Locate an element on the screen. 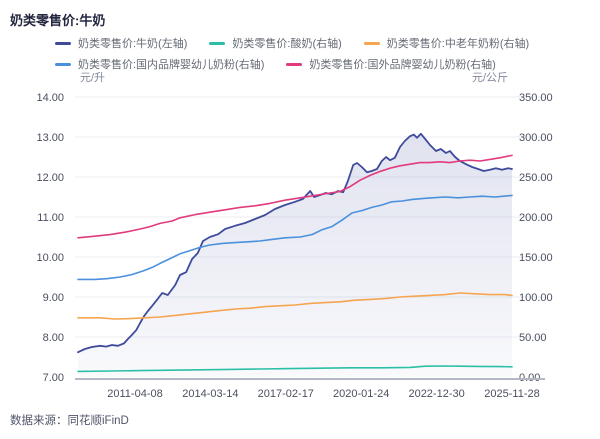 This screenshot has width=600, height=439. chart-title: 奶类零售价:牛奶 is located at coordinates (58, 20).